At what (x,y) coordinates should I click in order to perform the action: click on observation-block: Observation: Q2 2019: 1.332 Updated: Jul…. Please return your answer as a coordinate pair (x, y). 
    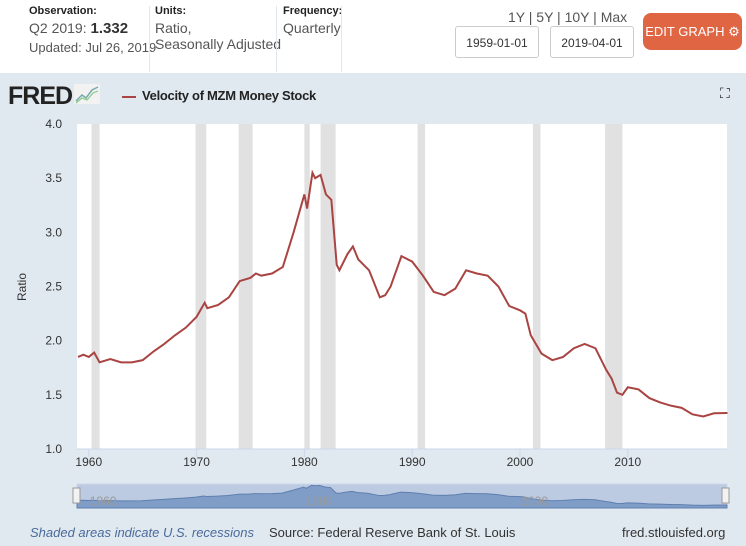
    Looking at the image, I should click on (92, 30).